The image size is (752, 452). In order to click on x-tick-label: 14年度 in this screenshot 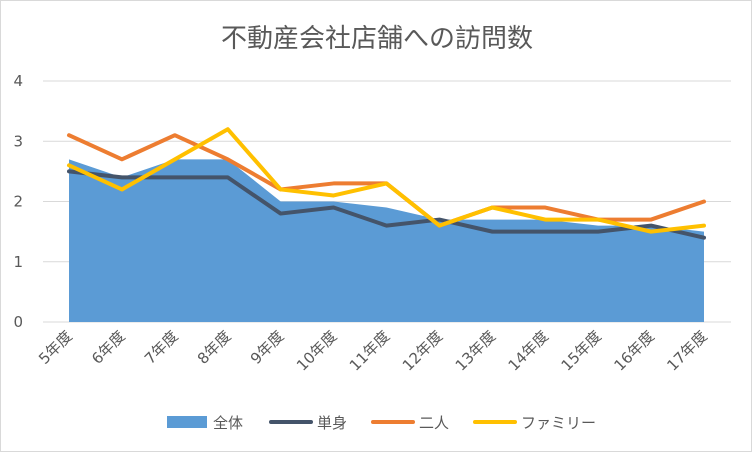, I will do `click(528, 350)`.